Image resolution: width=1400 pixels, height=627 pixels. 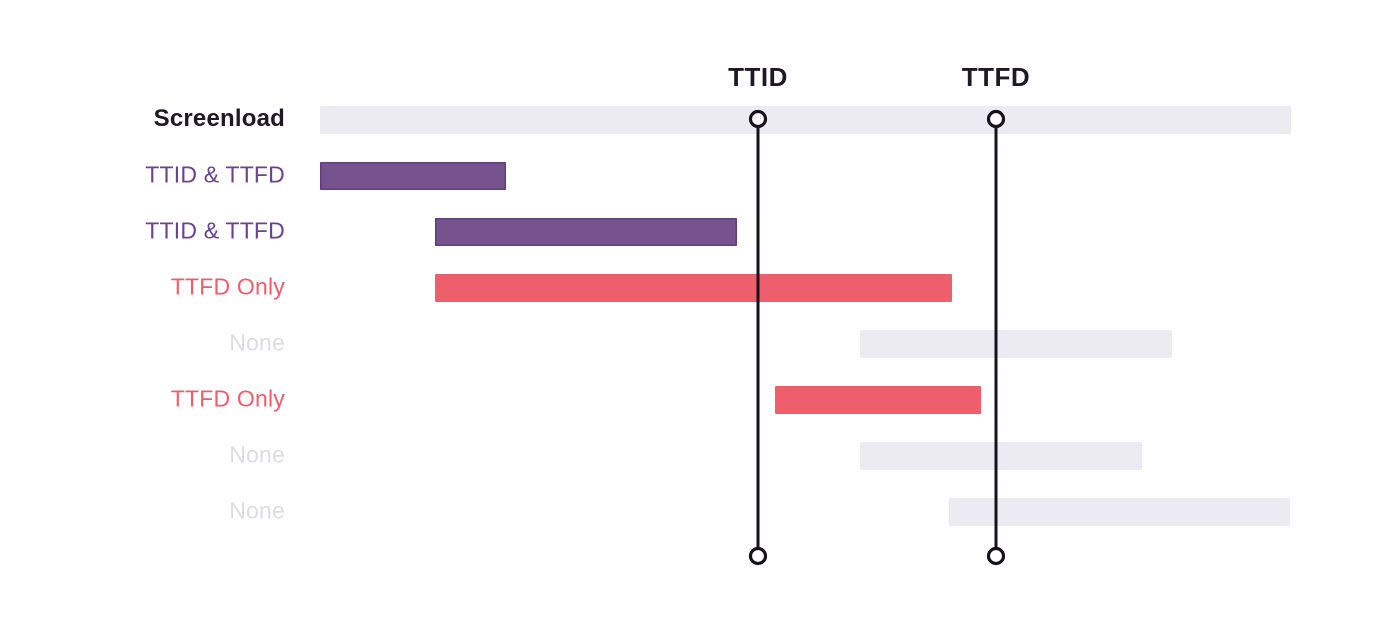 What do you see at coordinates (257, 454) in the screenshot?
I see `row-label-row7: None` at bounding box center [257, 454].